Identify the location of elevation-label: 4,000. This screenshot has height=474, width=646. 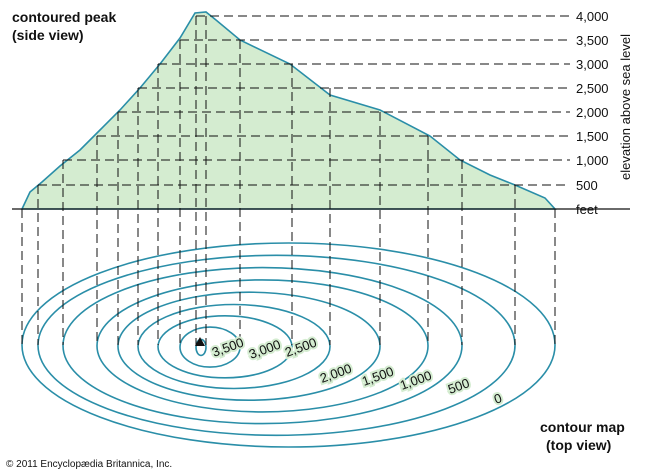
(592, 16).